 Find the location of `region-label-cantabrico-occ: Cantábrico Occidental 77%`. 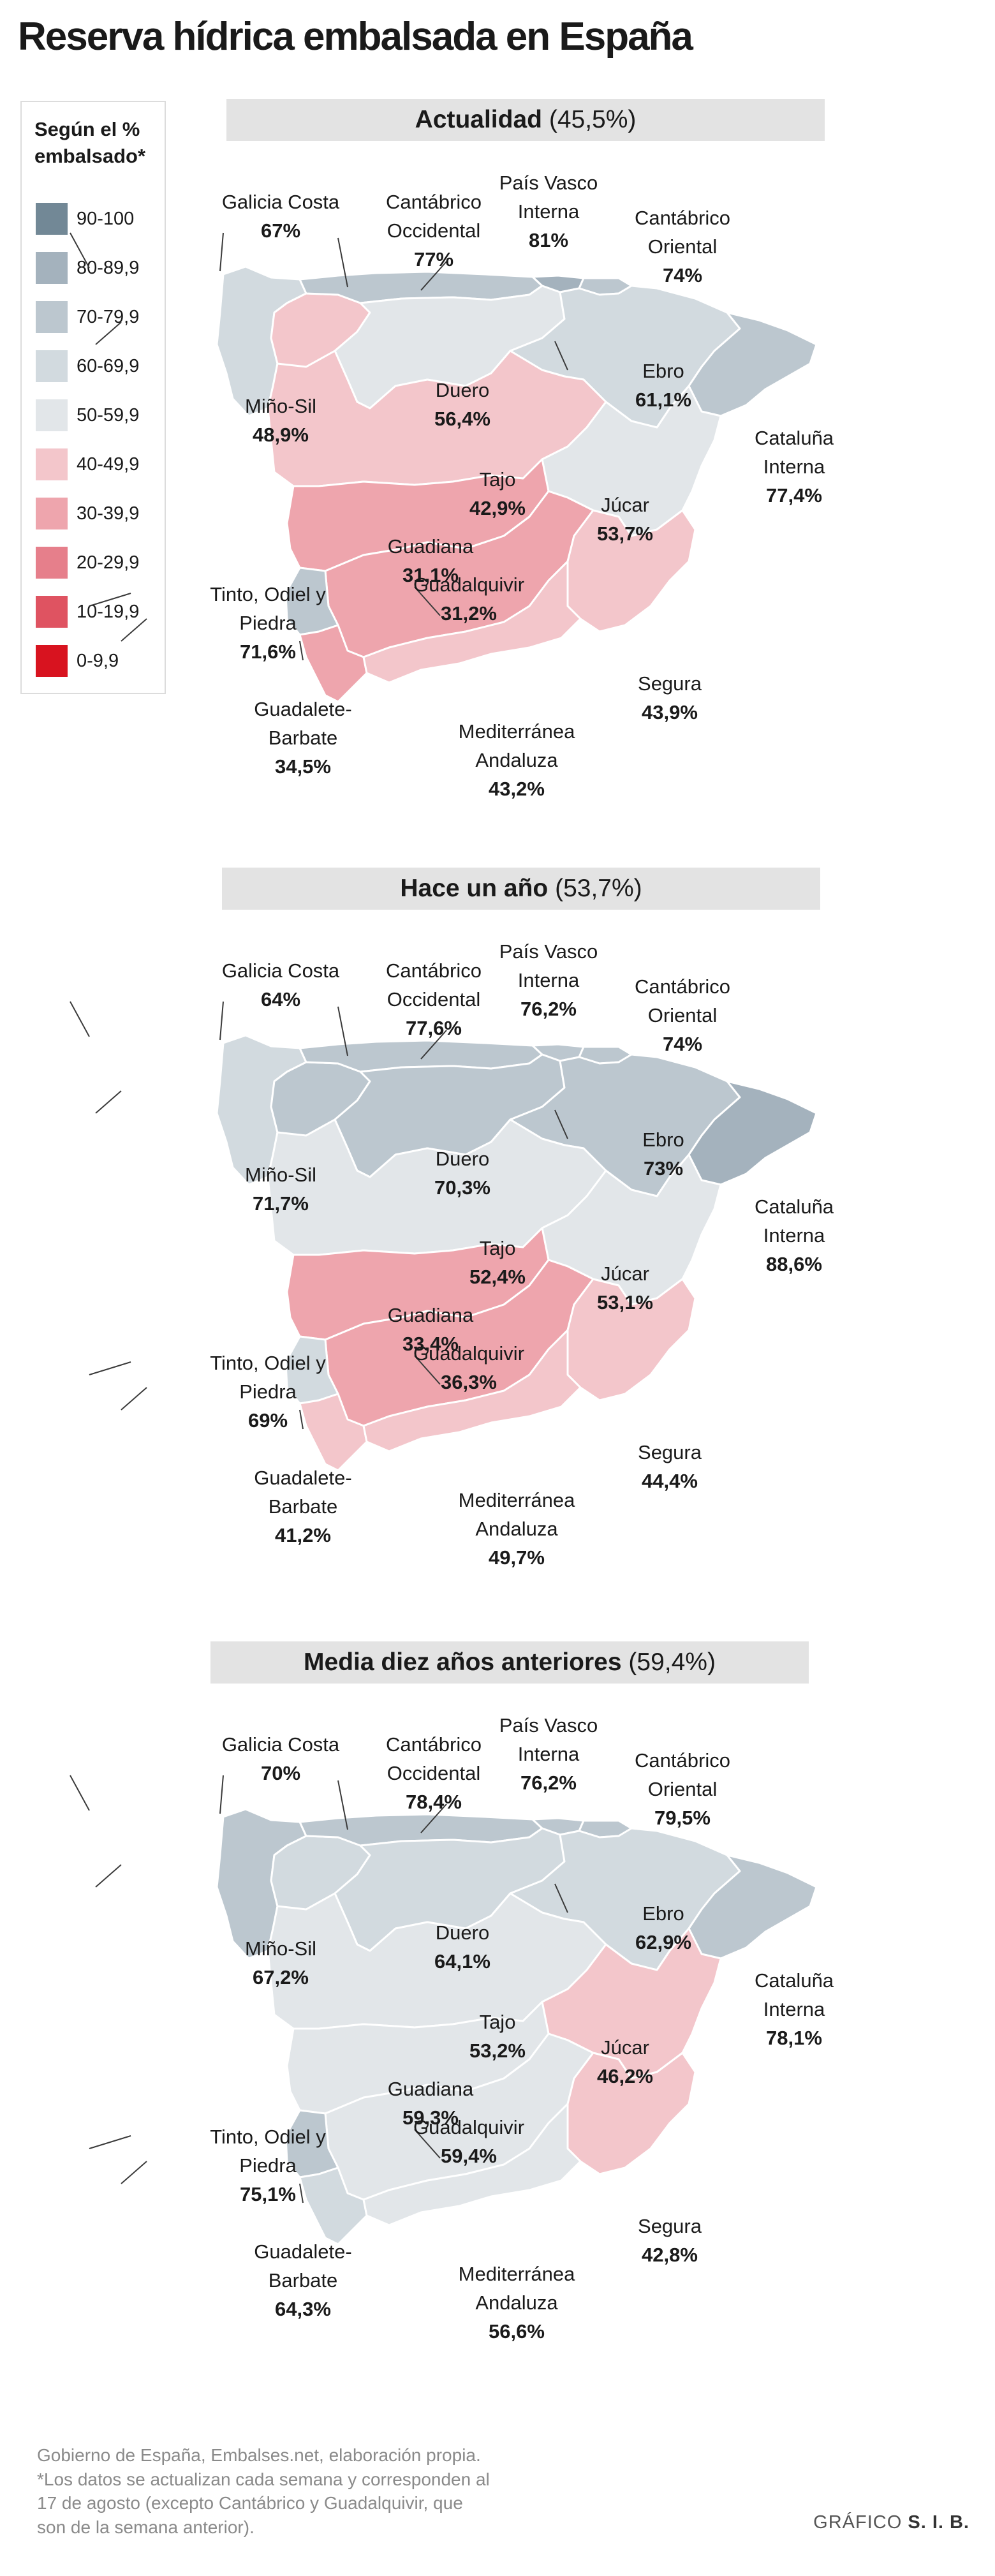

region-label-cantabrico-occ: Cantábrico Occidental 77% is located at coordinates (434, 231).